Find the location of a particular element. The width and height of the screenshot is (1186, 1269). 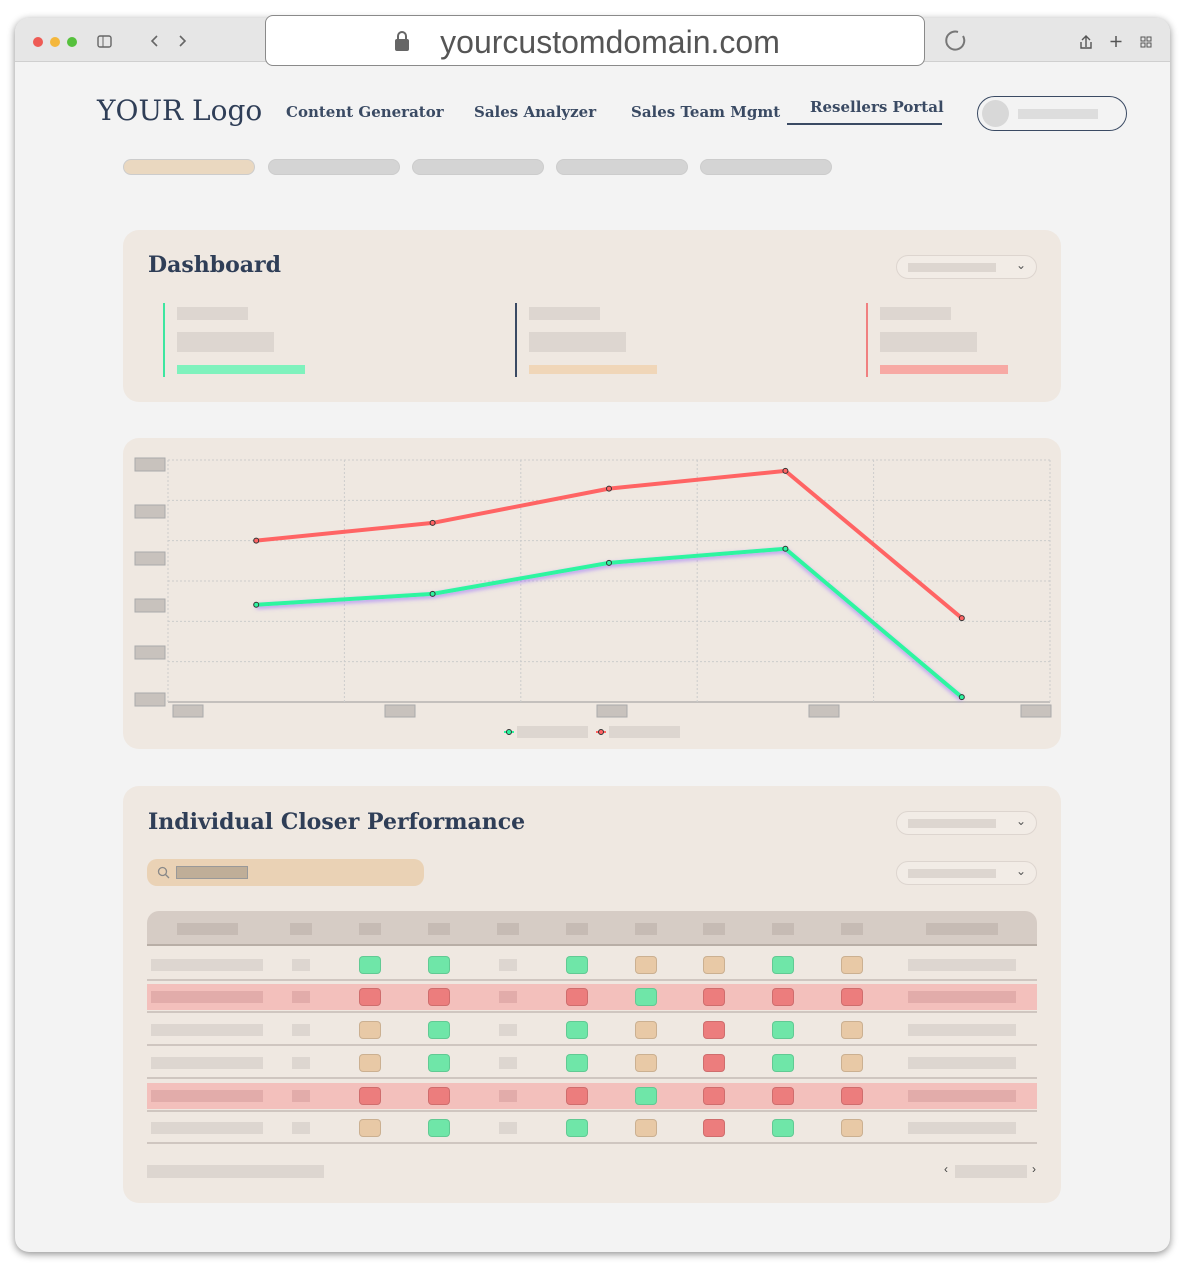

nav-item: Content Generator is located at coordinates (365, 112).